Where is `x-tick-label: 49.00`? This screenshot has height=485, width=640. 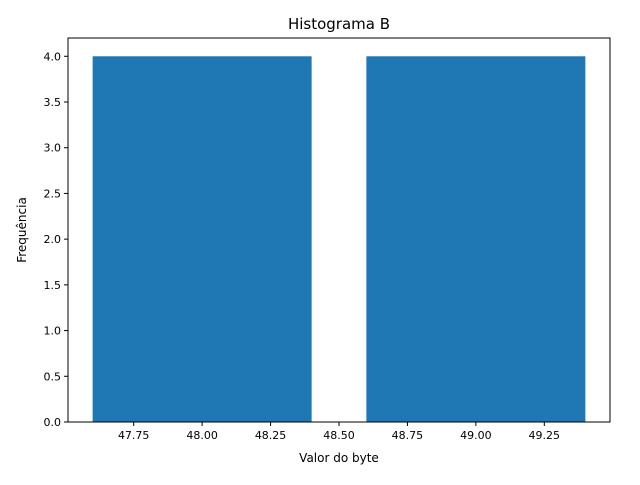 x-tick-label: 49.00 is located at coordinates (476, 435).